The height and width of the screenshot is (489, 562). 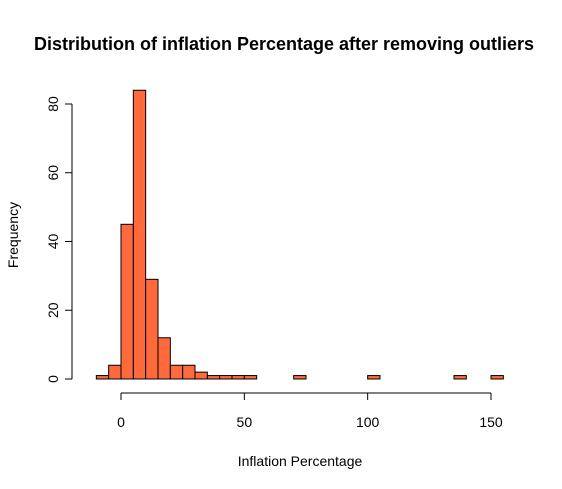 I want to click on y-tick-label: 60, so click(x=53, y=173).